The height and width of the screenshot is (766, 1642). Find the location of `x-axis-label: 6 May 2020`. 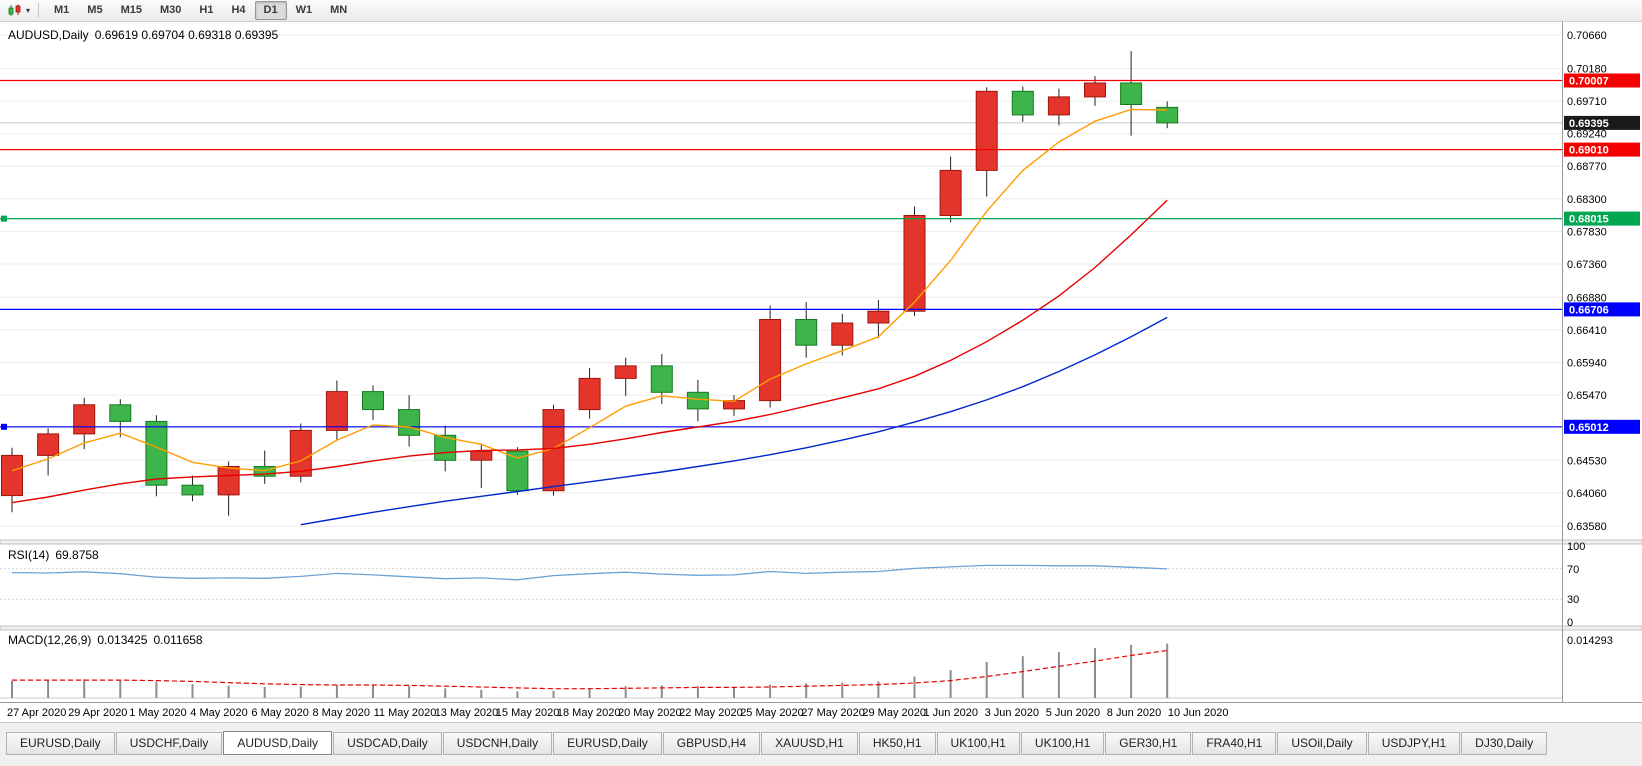

x-axis-label: 6 May 2020 is located at coordinates (279, 713).